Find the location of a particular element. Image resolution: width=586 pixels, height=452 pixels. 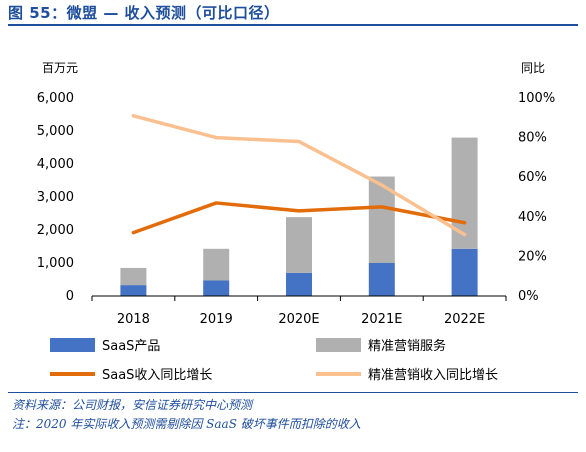

x-tick-label: 2021E is located at coordinates (381, 319).